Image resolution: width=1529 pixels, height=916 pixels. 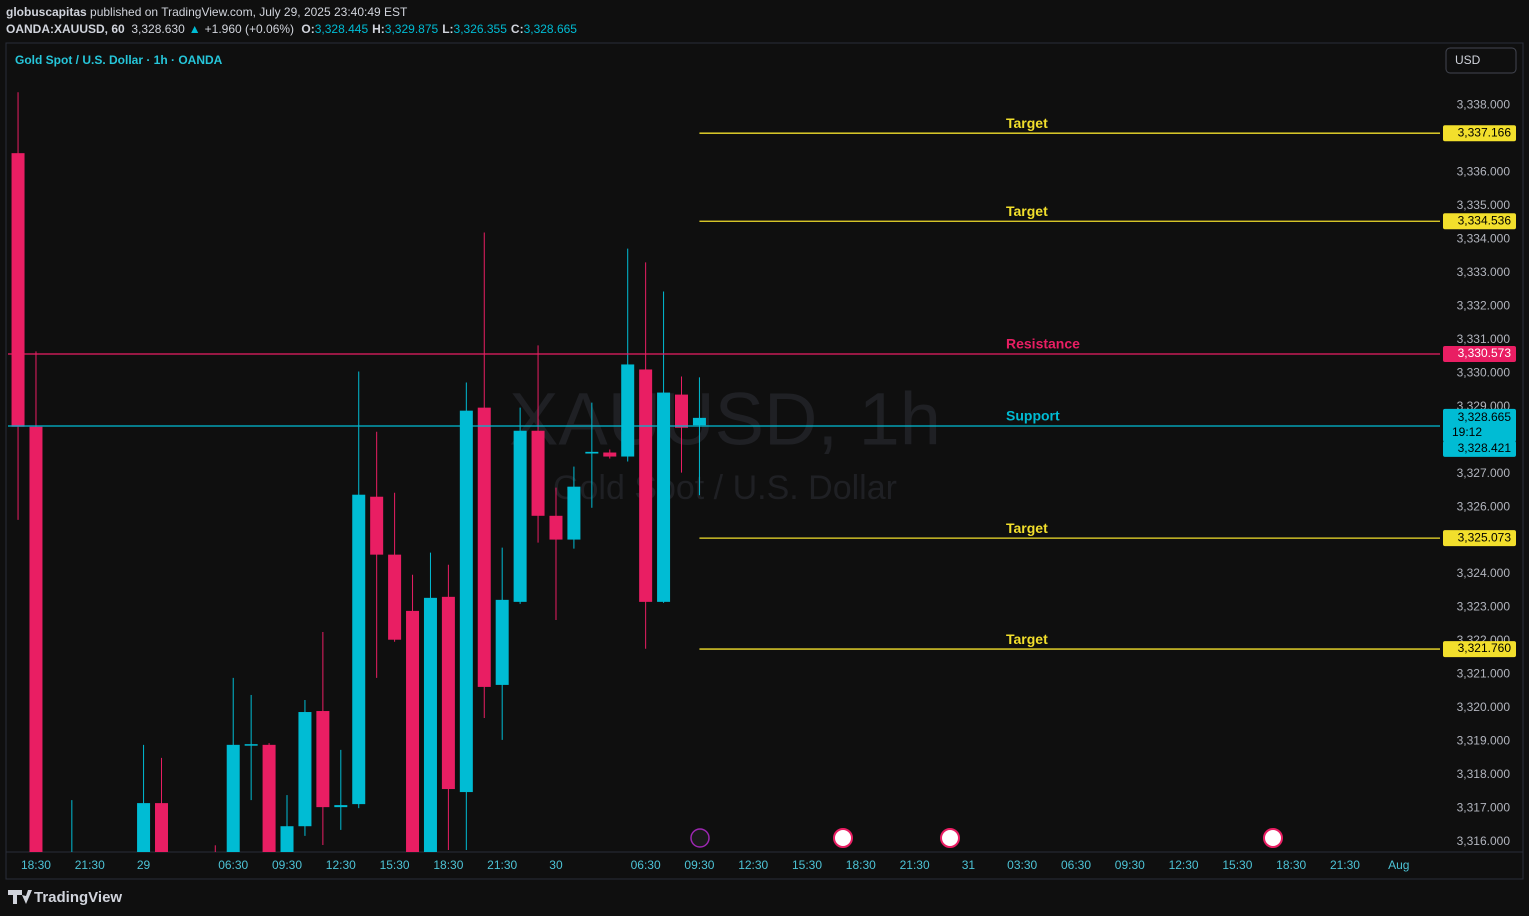 What do you see at coordinates (46, 12) in the screenshot?
I see `publisher: globuscapitas` at bounding box center [46, 12].